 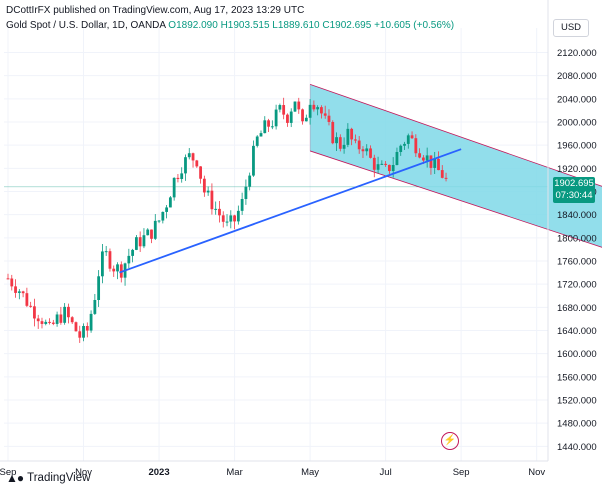 What do you see at coordinates (450, 441) in the screenshot?
I see `lightning-icon: ⚡` at bounding box center [450, 441].